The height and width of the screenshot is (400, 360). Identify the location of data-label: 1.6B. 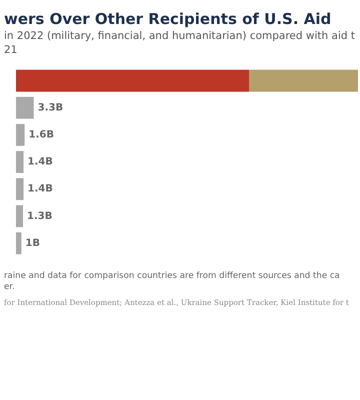
(41, 135).